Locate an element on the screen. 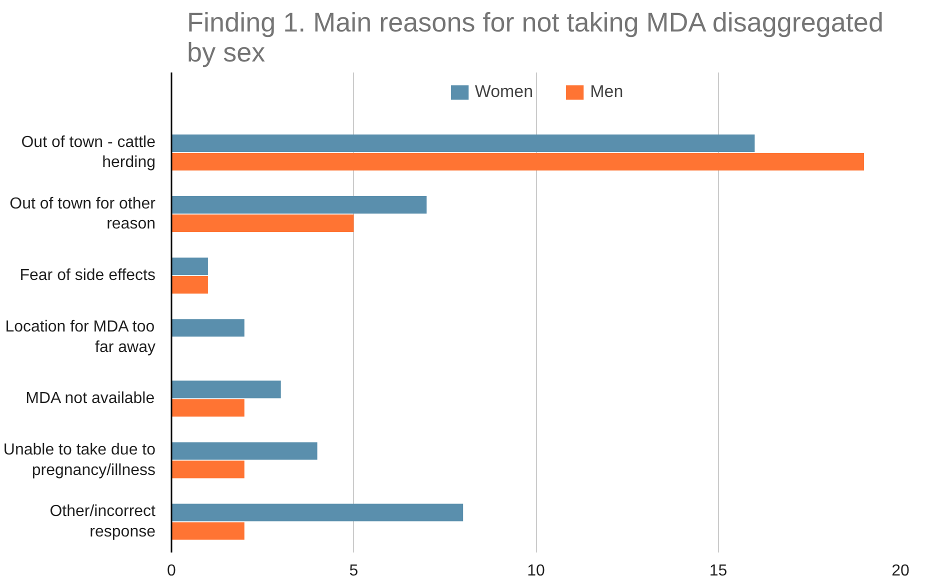  x-tick-label: 5 is located at coordinates (353, 571).